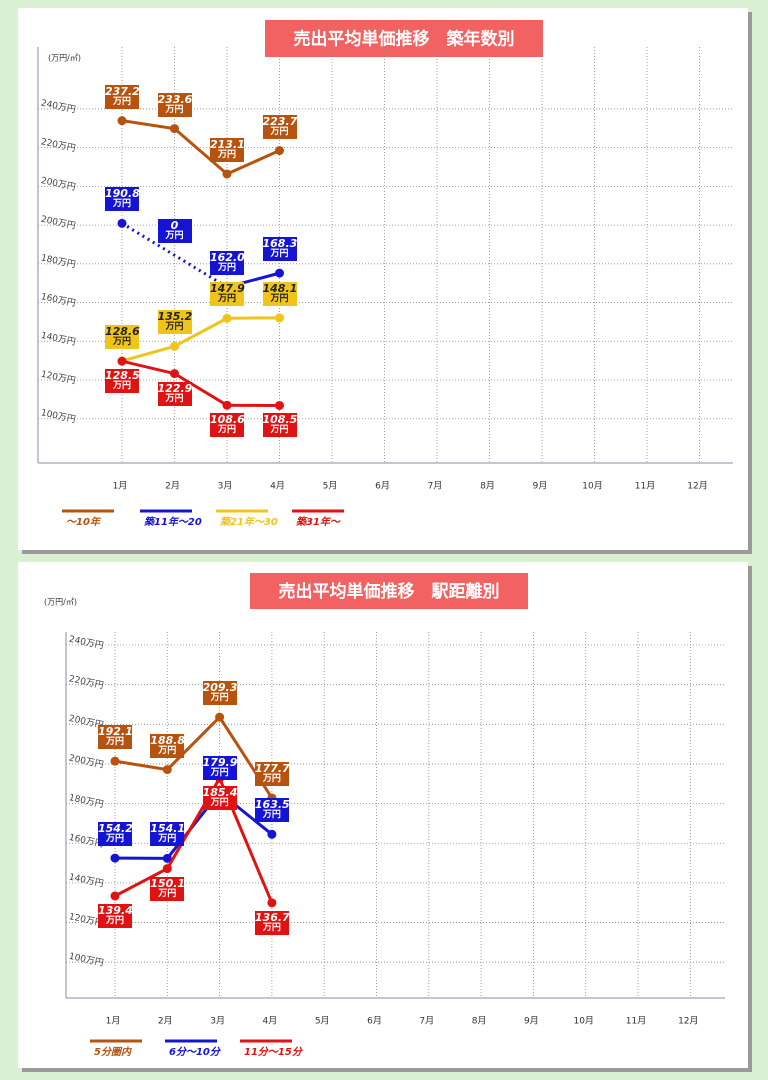 The width and height of the screenshot is (768, 1080). Describe the element at coordinates (115, 732) in the screenshot. I see `value-label-number: 192.1` at that location.